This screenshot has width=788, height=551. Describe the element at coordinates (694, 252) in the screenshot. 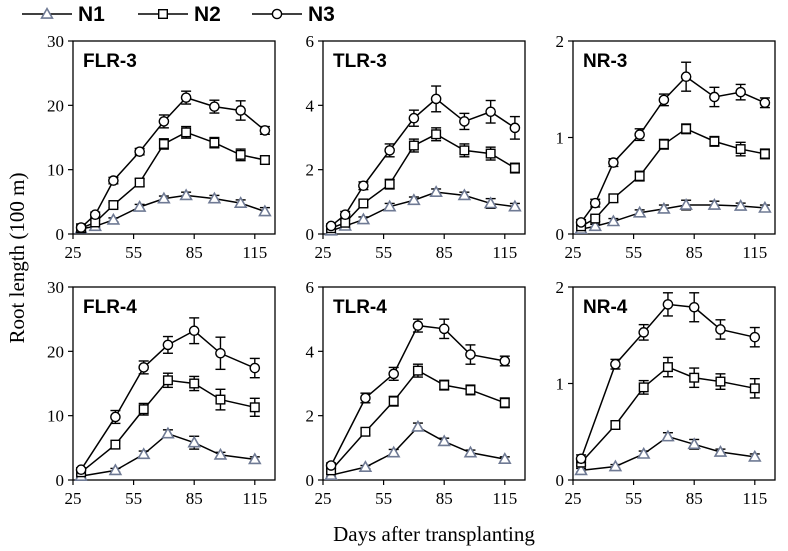

I see `x-tick-label: 85` at that location.